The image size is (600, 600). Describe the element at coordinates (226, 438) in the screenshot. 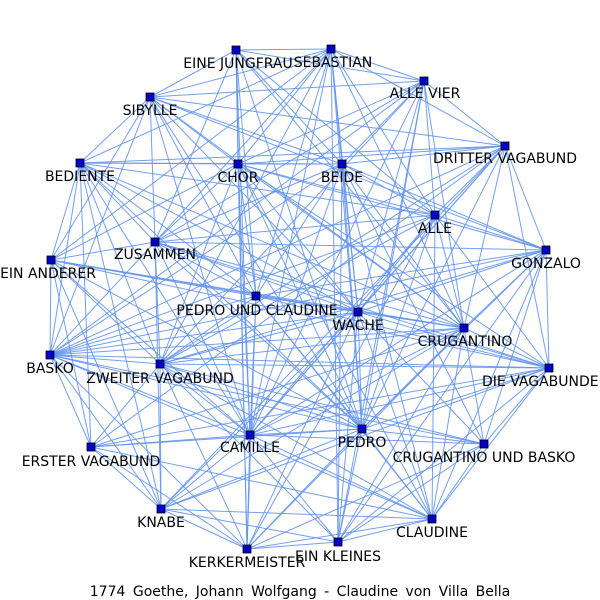

I see `edge-pedro-erster_vagabund` at that location.